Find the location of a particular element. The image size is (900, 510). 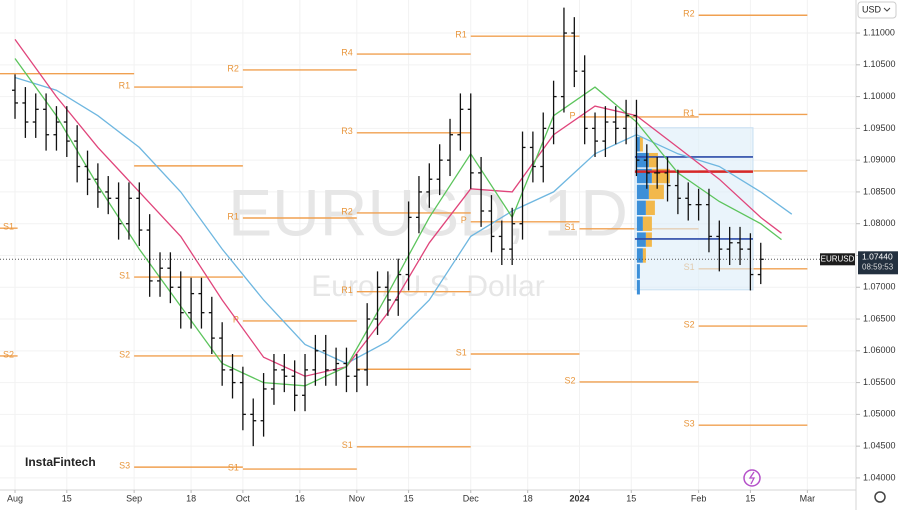

symbol-tag is located at coordinates (837, 259).